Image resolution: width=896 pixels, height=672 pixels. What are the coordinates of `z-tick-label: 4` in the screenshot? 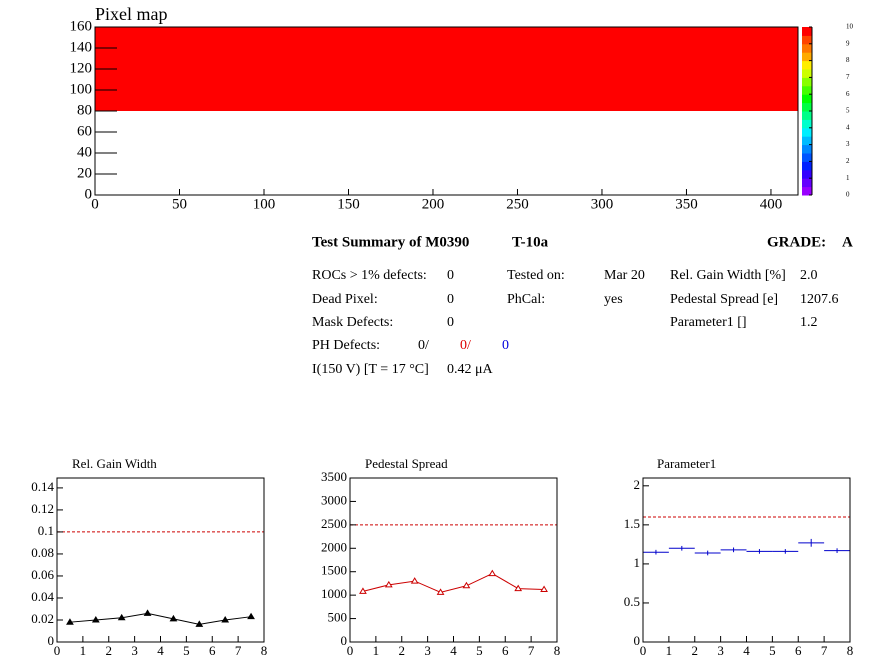 It's located at (848, 127).